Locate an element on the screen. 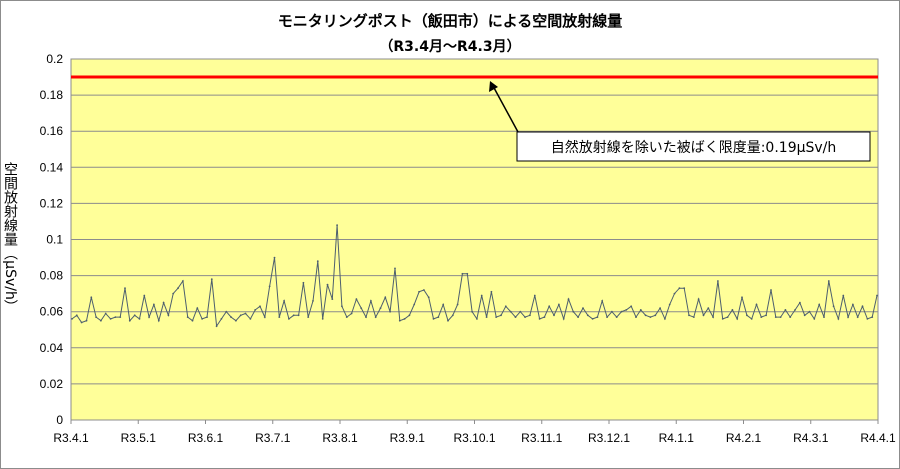 This screenshot has width=900, height=469. annotation-callout: 自然放射線を除いた被ばく限度量:0.19μSv/h is located at coordinates (680, 121).